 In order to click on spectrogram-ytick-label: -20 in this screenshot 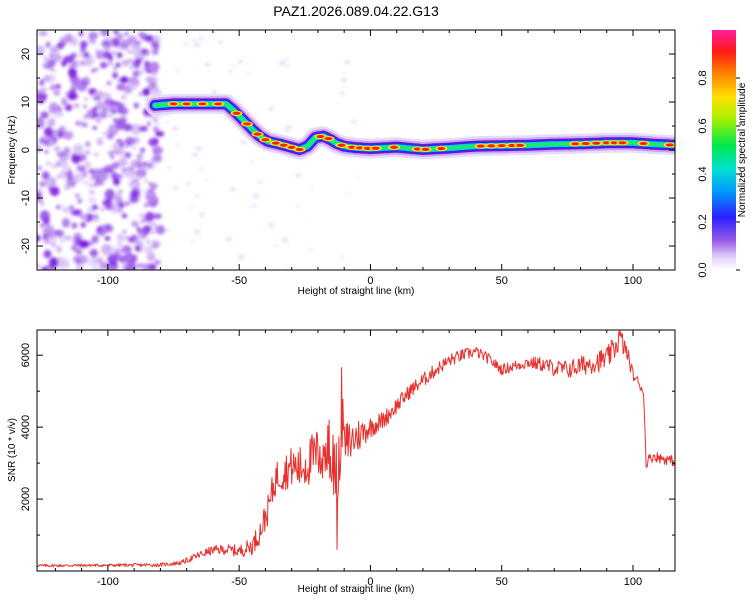, I will do `click(26, 246)`.